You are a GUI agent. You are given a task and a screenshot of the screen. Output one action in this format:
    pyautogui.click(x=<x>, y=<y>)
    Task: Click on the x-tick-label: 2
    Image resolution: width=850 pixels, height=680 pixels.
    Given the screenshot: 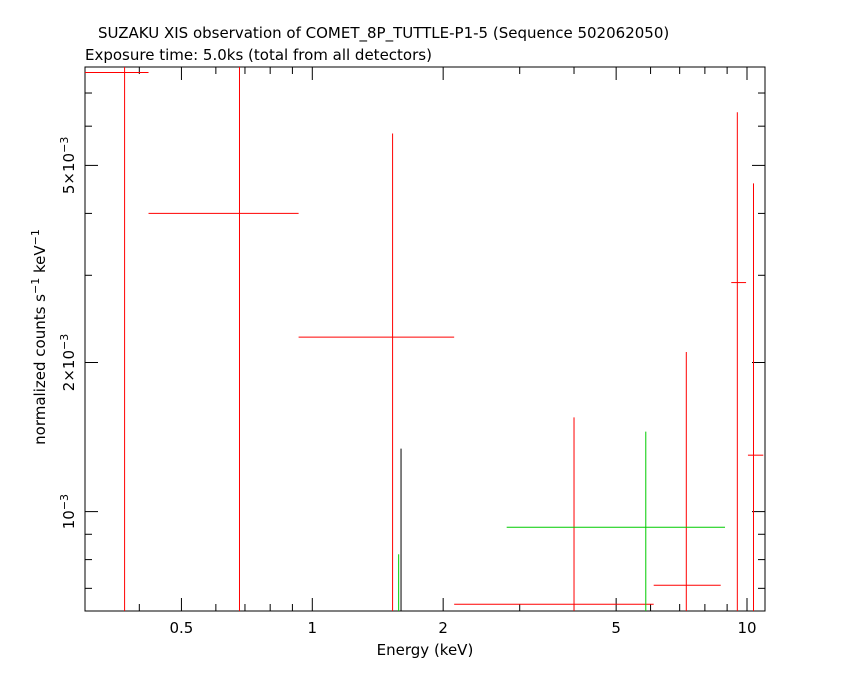 What is the action you would take?
    pyautogui.click(x=443, y=628)
    